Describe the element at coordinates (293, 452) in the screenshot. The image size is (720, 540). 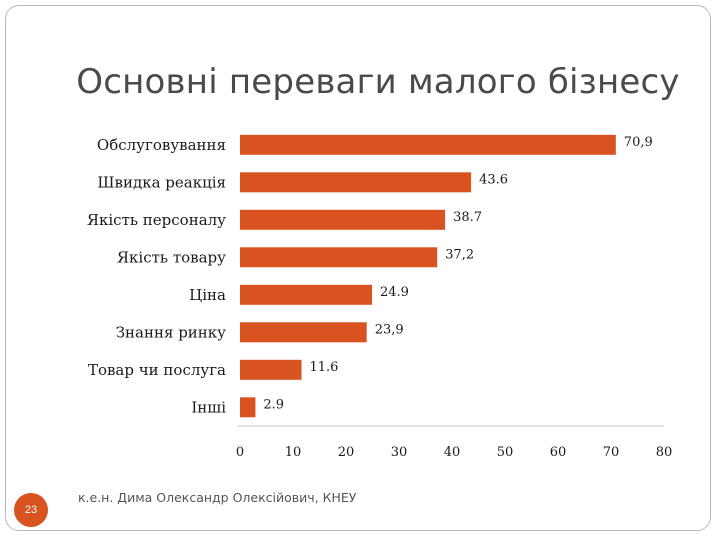
I see `x-tick-label: 10` at that location.